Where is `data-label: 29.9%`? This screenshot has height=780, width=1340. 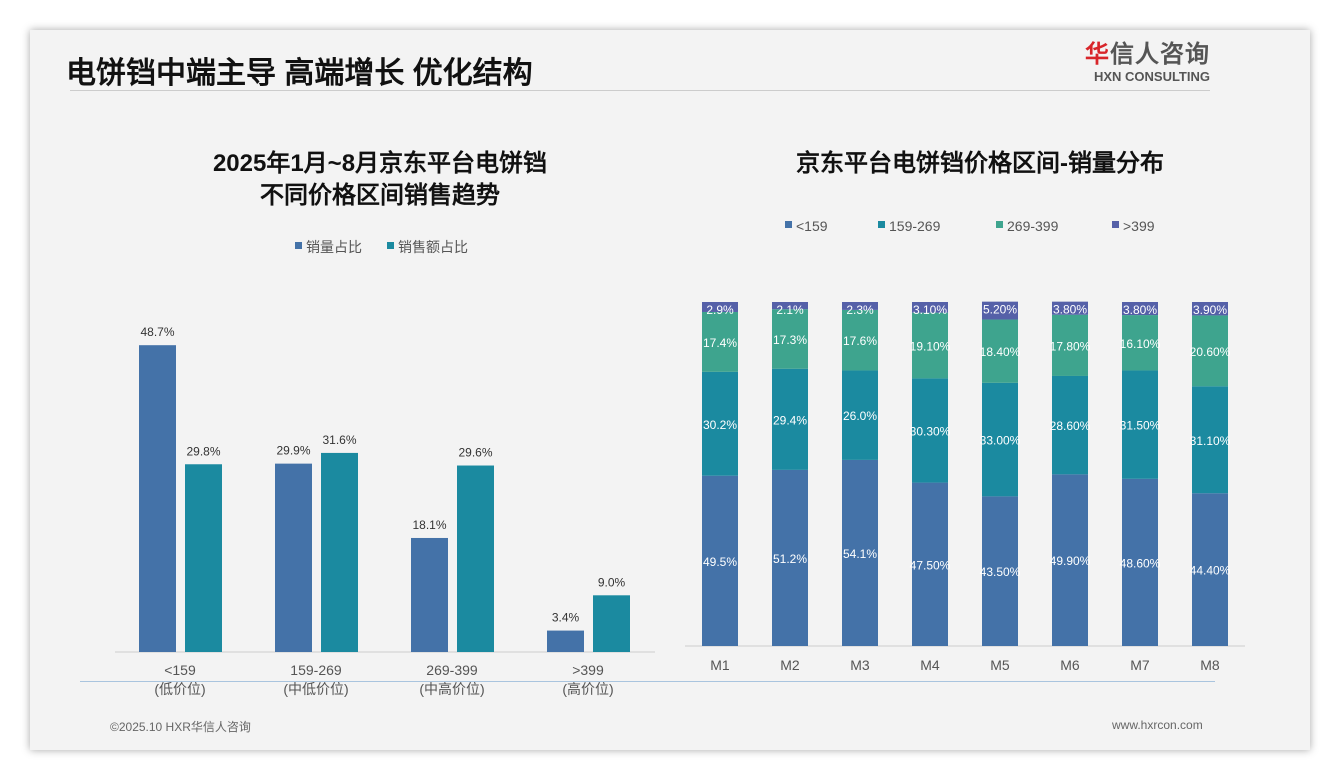
data-label: 29.9% is located at coordinates (293, 451).